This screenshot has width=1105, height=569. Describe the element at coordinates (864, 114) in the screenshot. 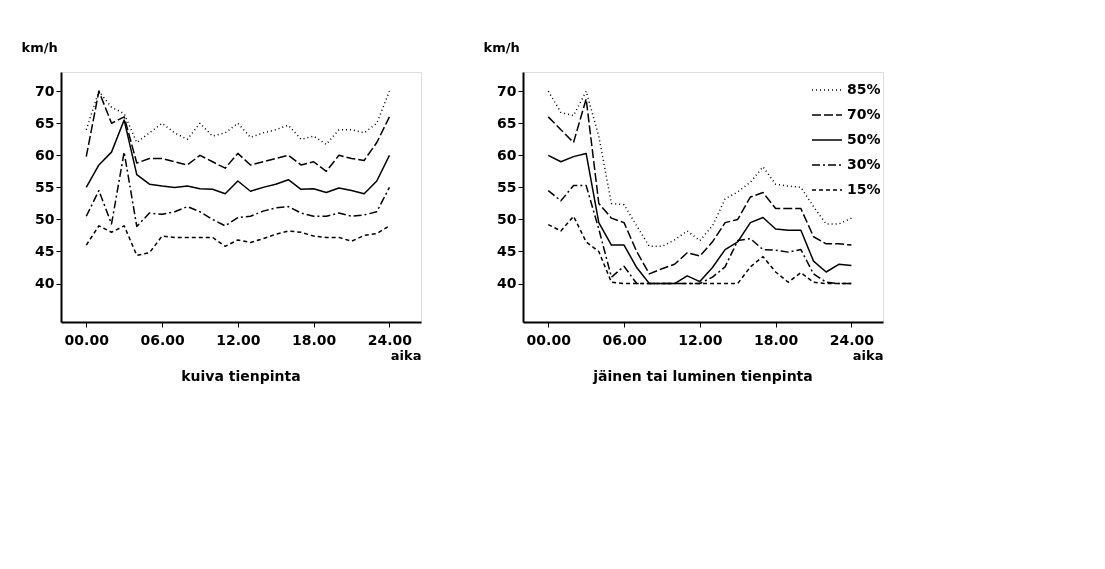

I see `legend-label: 70%` at that location.